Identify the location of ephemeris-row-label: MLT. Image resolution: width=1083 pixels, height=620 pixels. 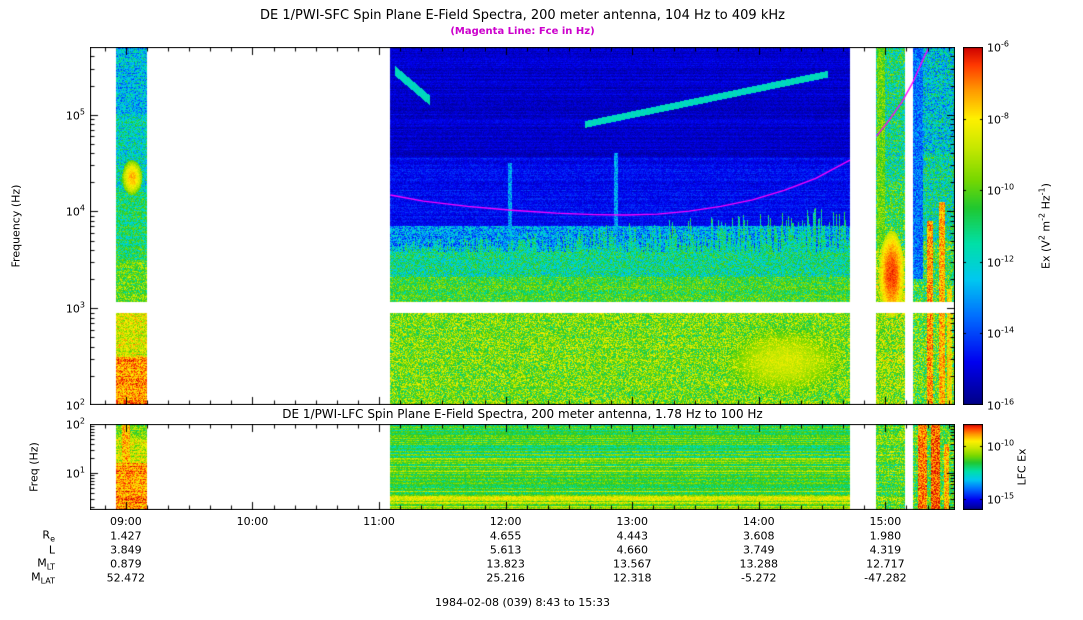
(46, 564).